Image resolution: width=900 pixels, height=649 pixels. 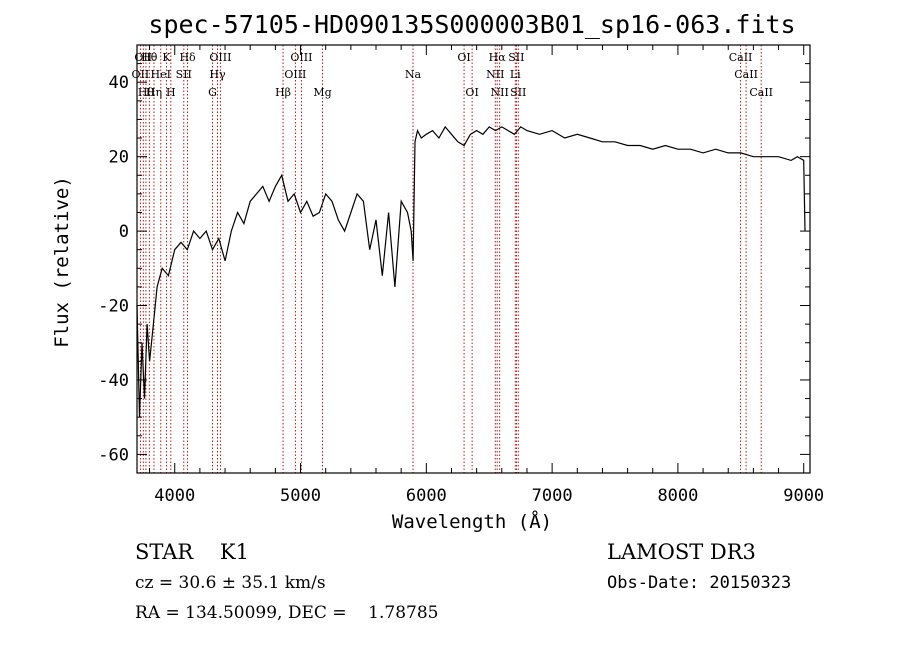 What do you see at coordinates (187, 57) in the screenshot?
I see `line-marker-label: Hδ` at bounding box center [187, 57].